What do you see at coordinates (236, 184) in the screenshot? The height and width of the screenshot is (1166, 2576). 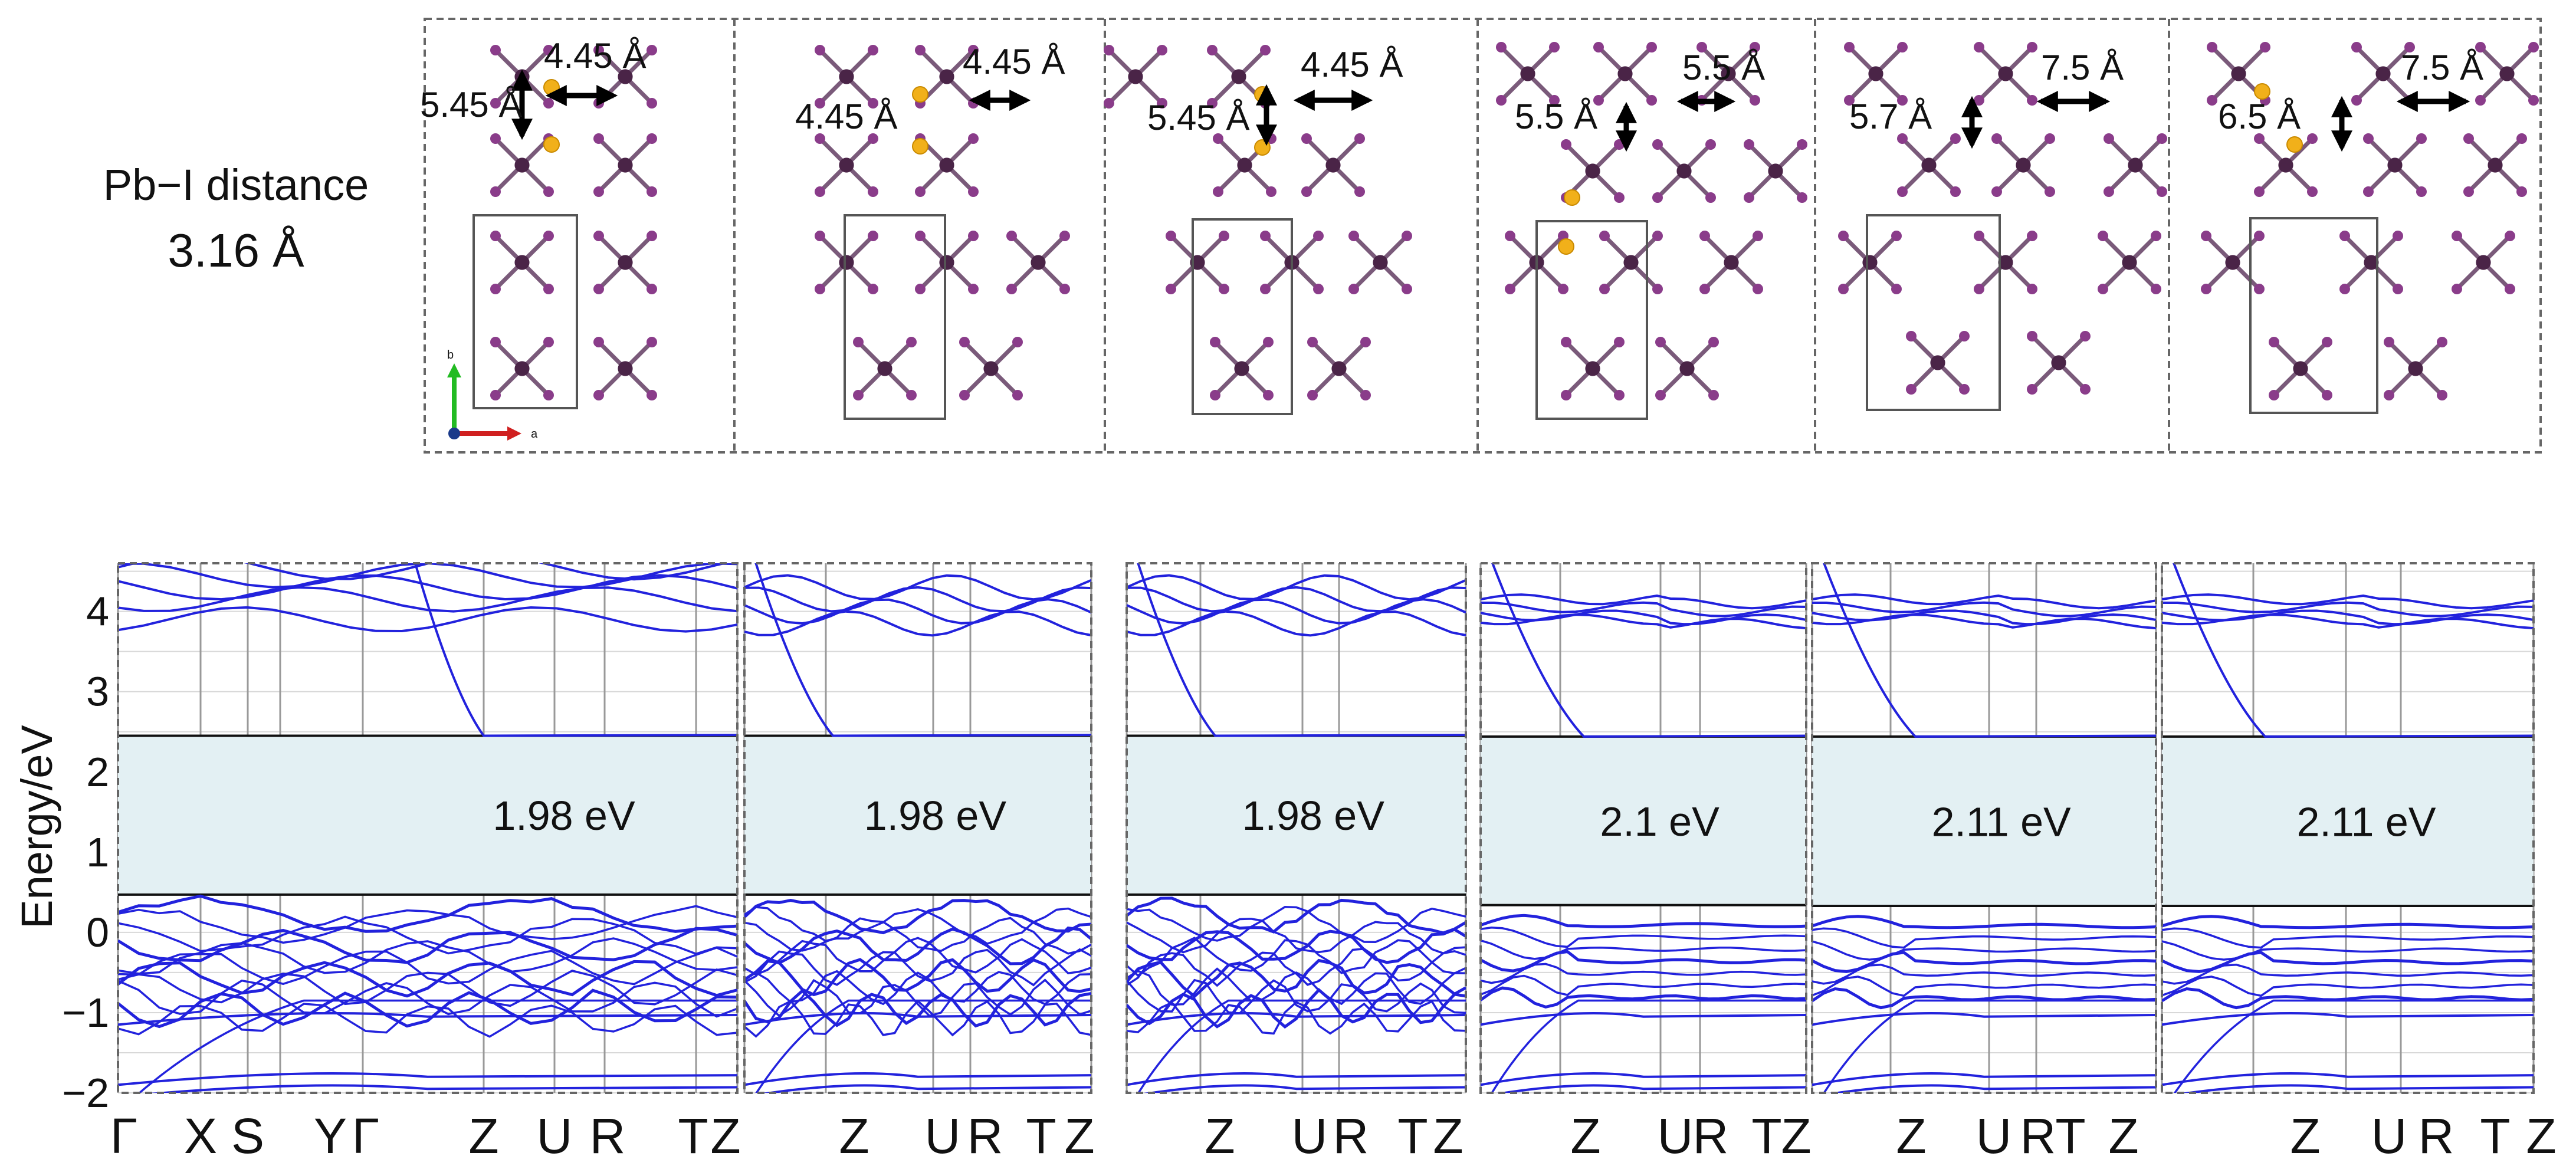 I see `pb-i-distance-label: Pb−I distance` at bounding box center [236, 184].